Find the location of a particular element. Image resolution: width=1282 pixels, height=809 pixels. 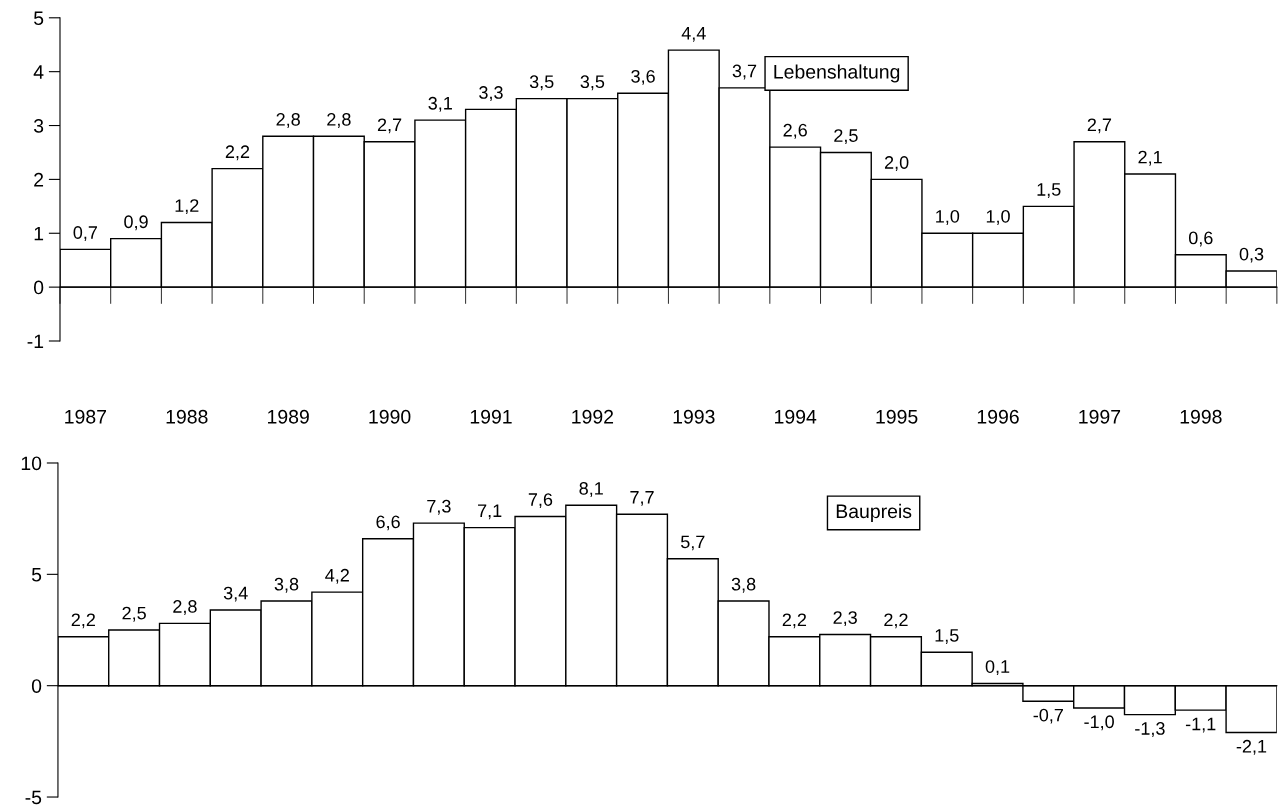

x-tick-label: 1987 is located at coordinates (85, 416).